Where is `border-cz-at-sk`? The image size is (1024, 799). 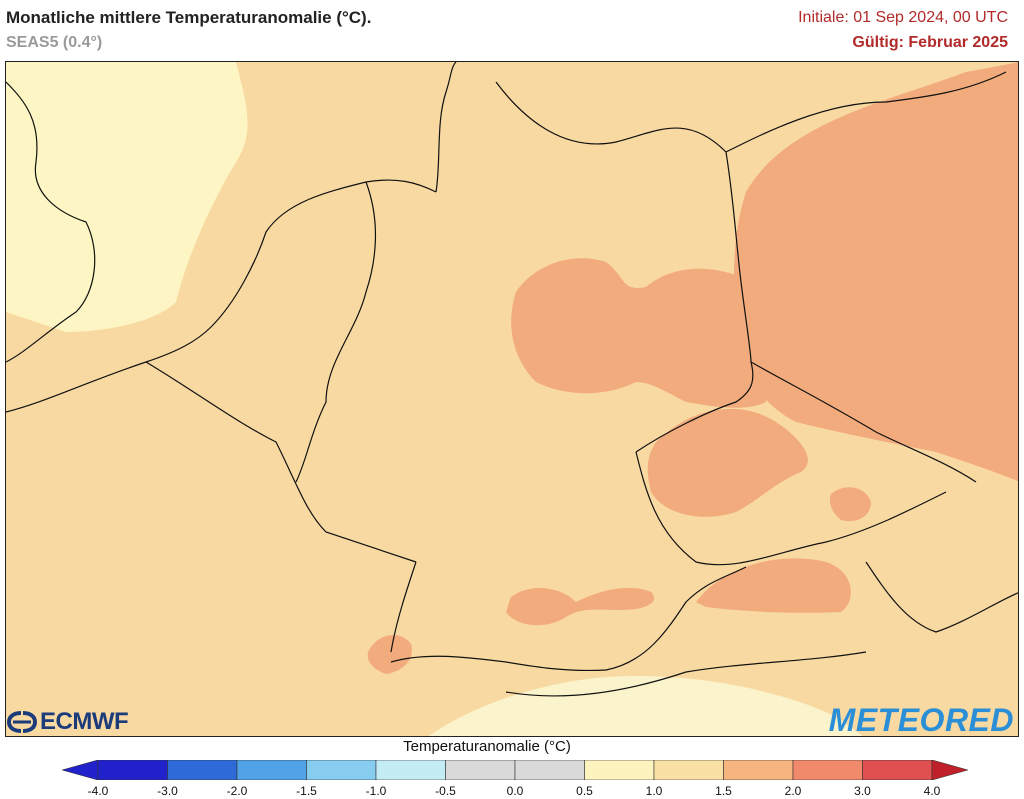 border-cz-at-sk is located at coordinates (791, 508).